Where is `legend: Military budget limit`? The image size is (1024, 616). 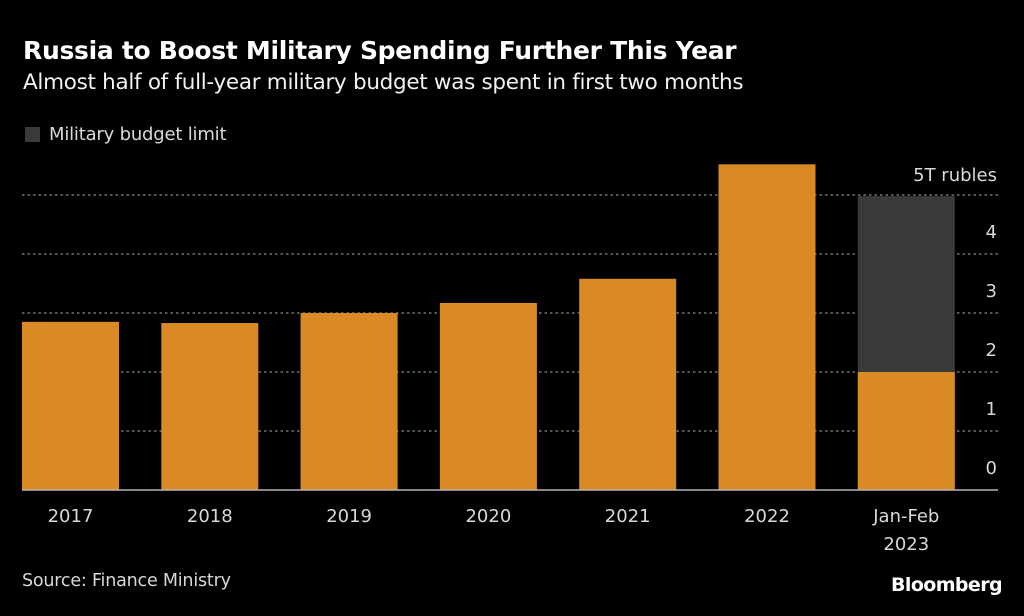 legend: Military budget limit is located at coordinates (126, 134).